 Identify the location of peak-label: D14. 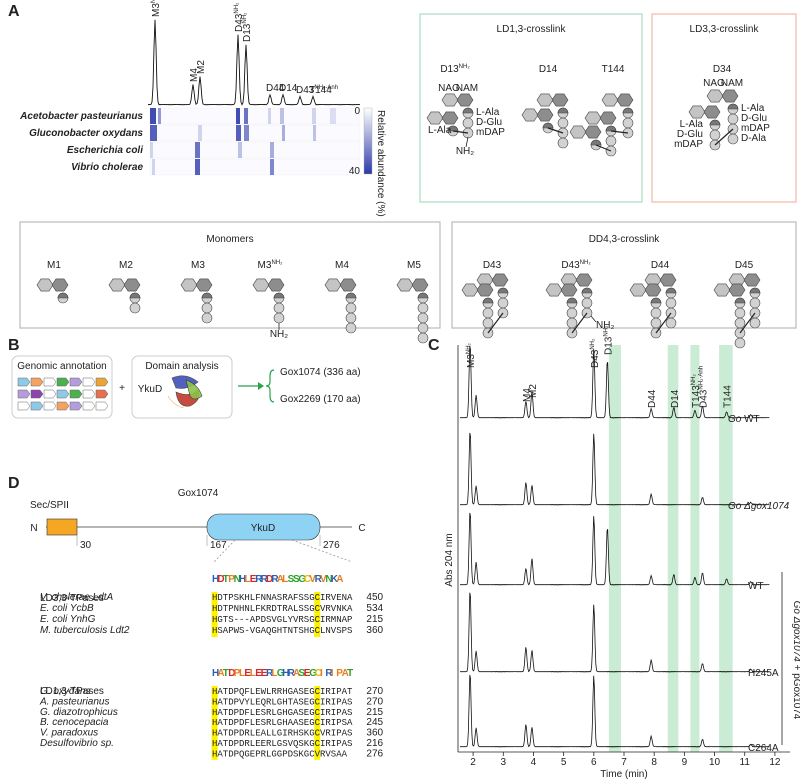
(675, 398).